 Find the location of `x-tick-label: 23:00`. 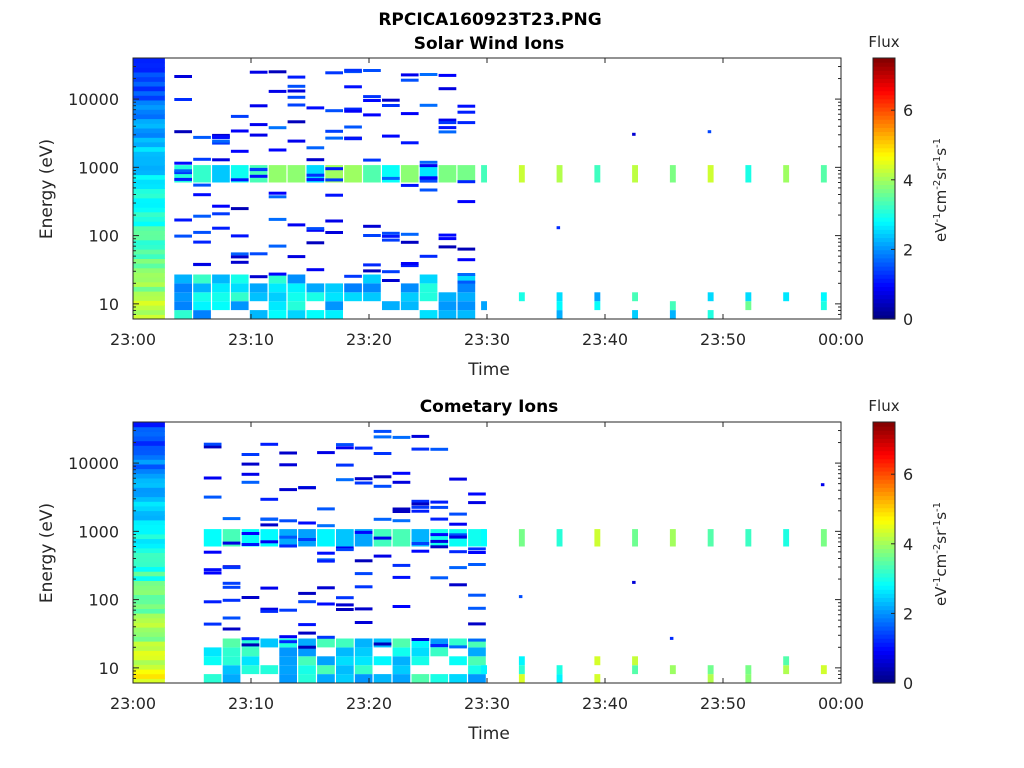

x-tick-label: 23:00 is located at coordinates (133, 339).